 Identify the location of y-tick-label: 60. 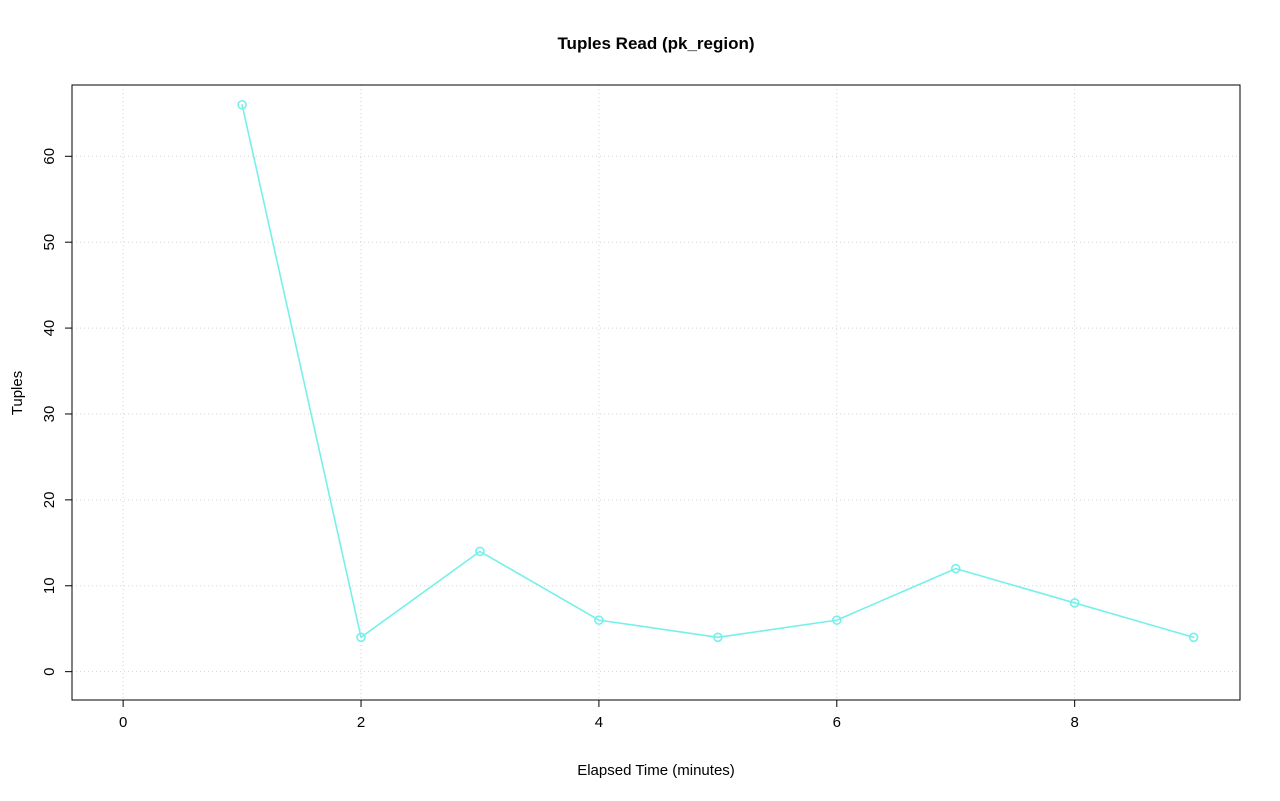
(49, 156).